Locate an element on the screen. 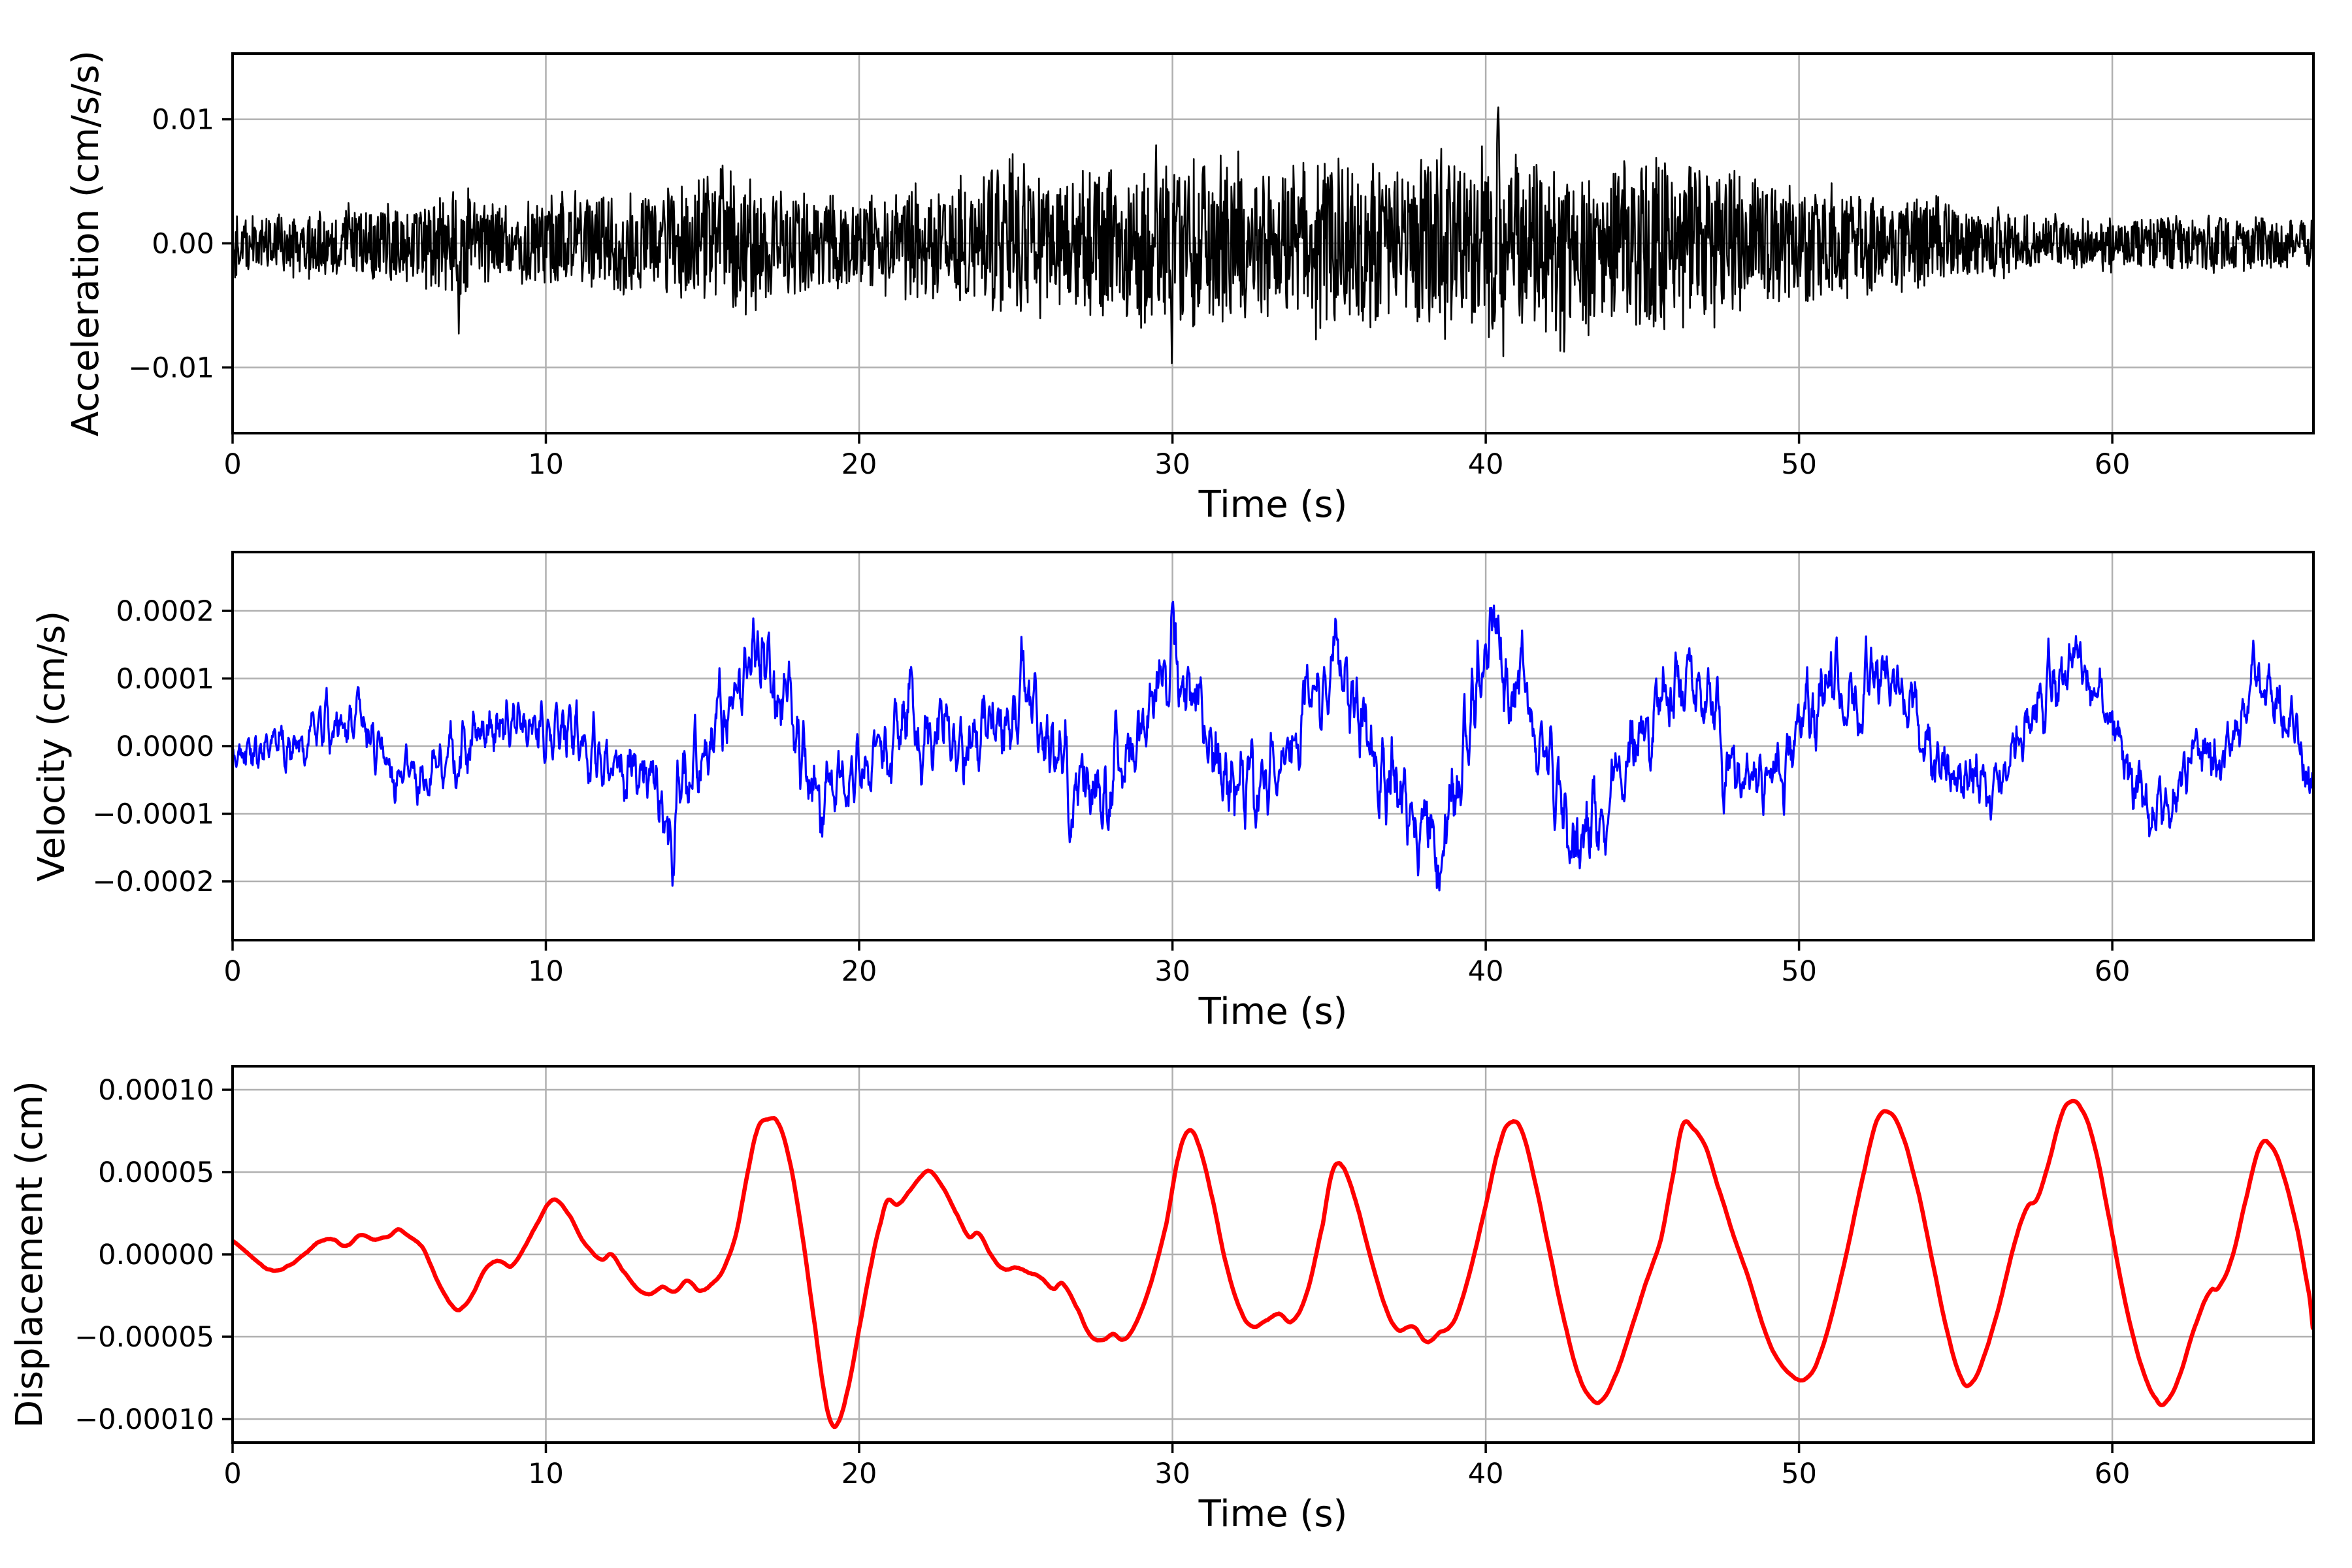 The image size is (2352, 1568). y-tick-label: 0.00005 is located at coordinates (156, 1172).